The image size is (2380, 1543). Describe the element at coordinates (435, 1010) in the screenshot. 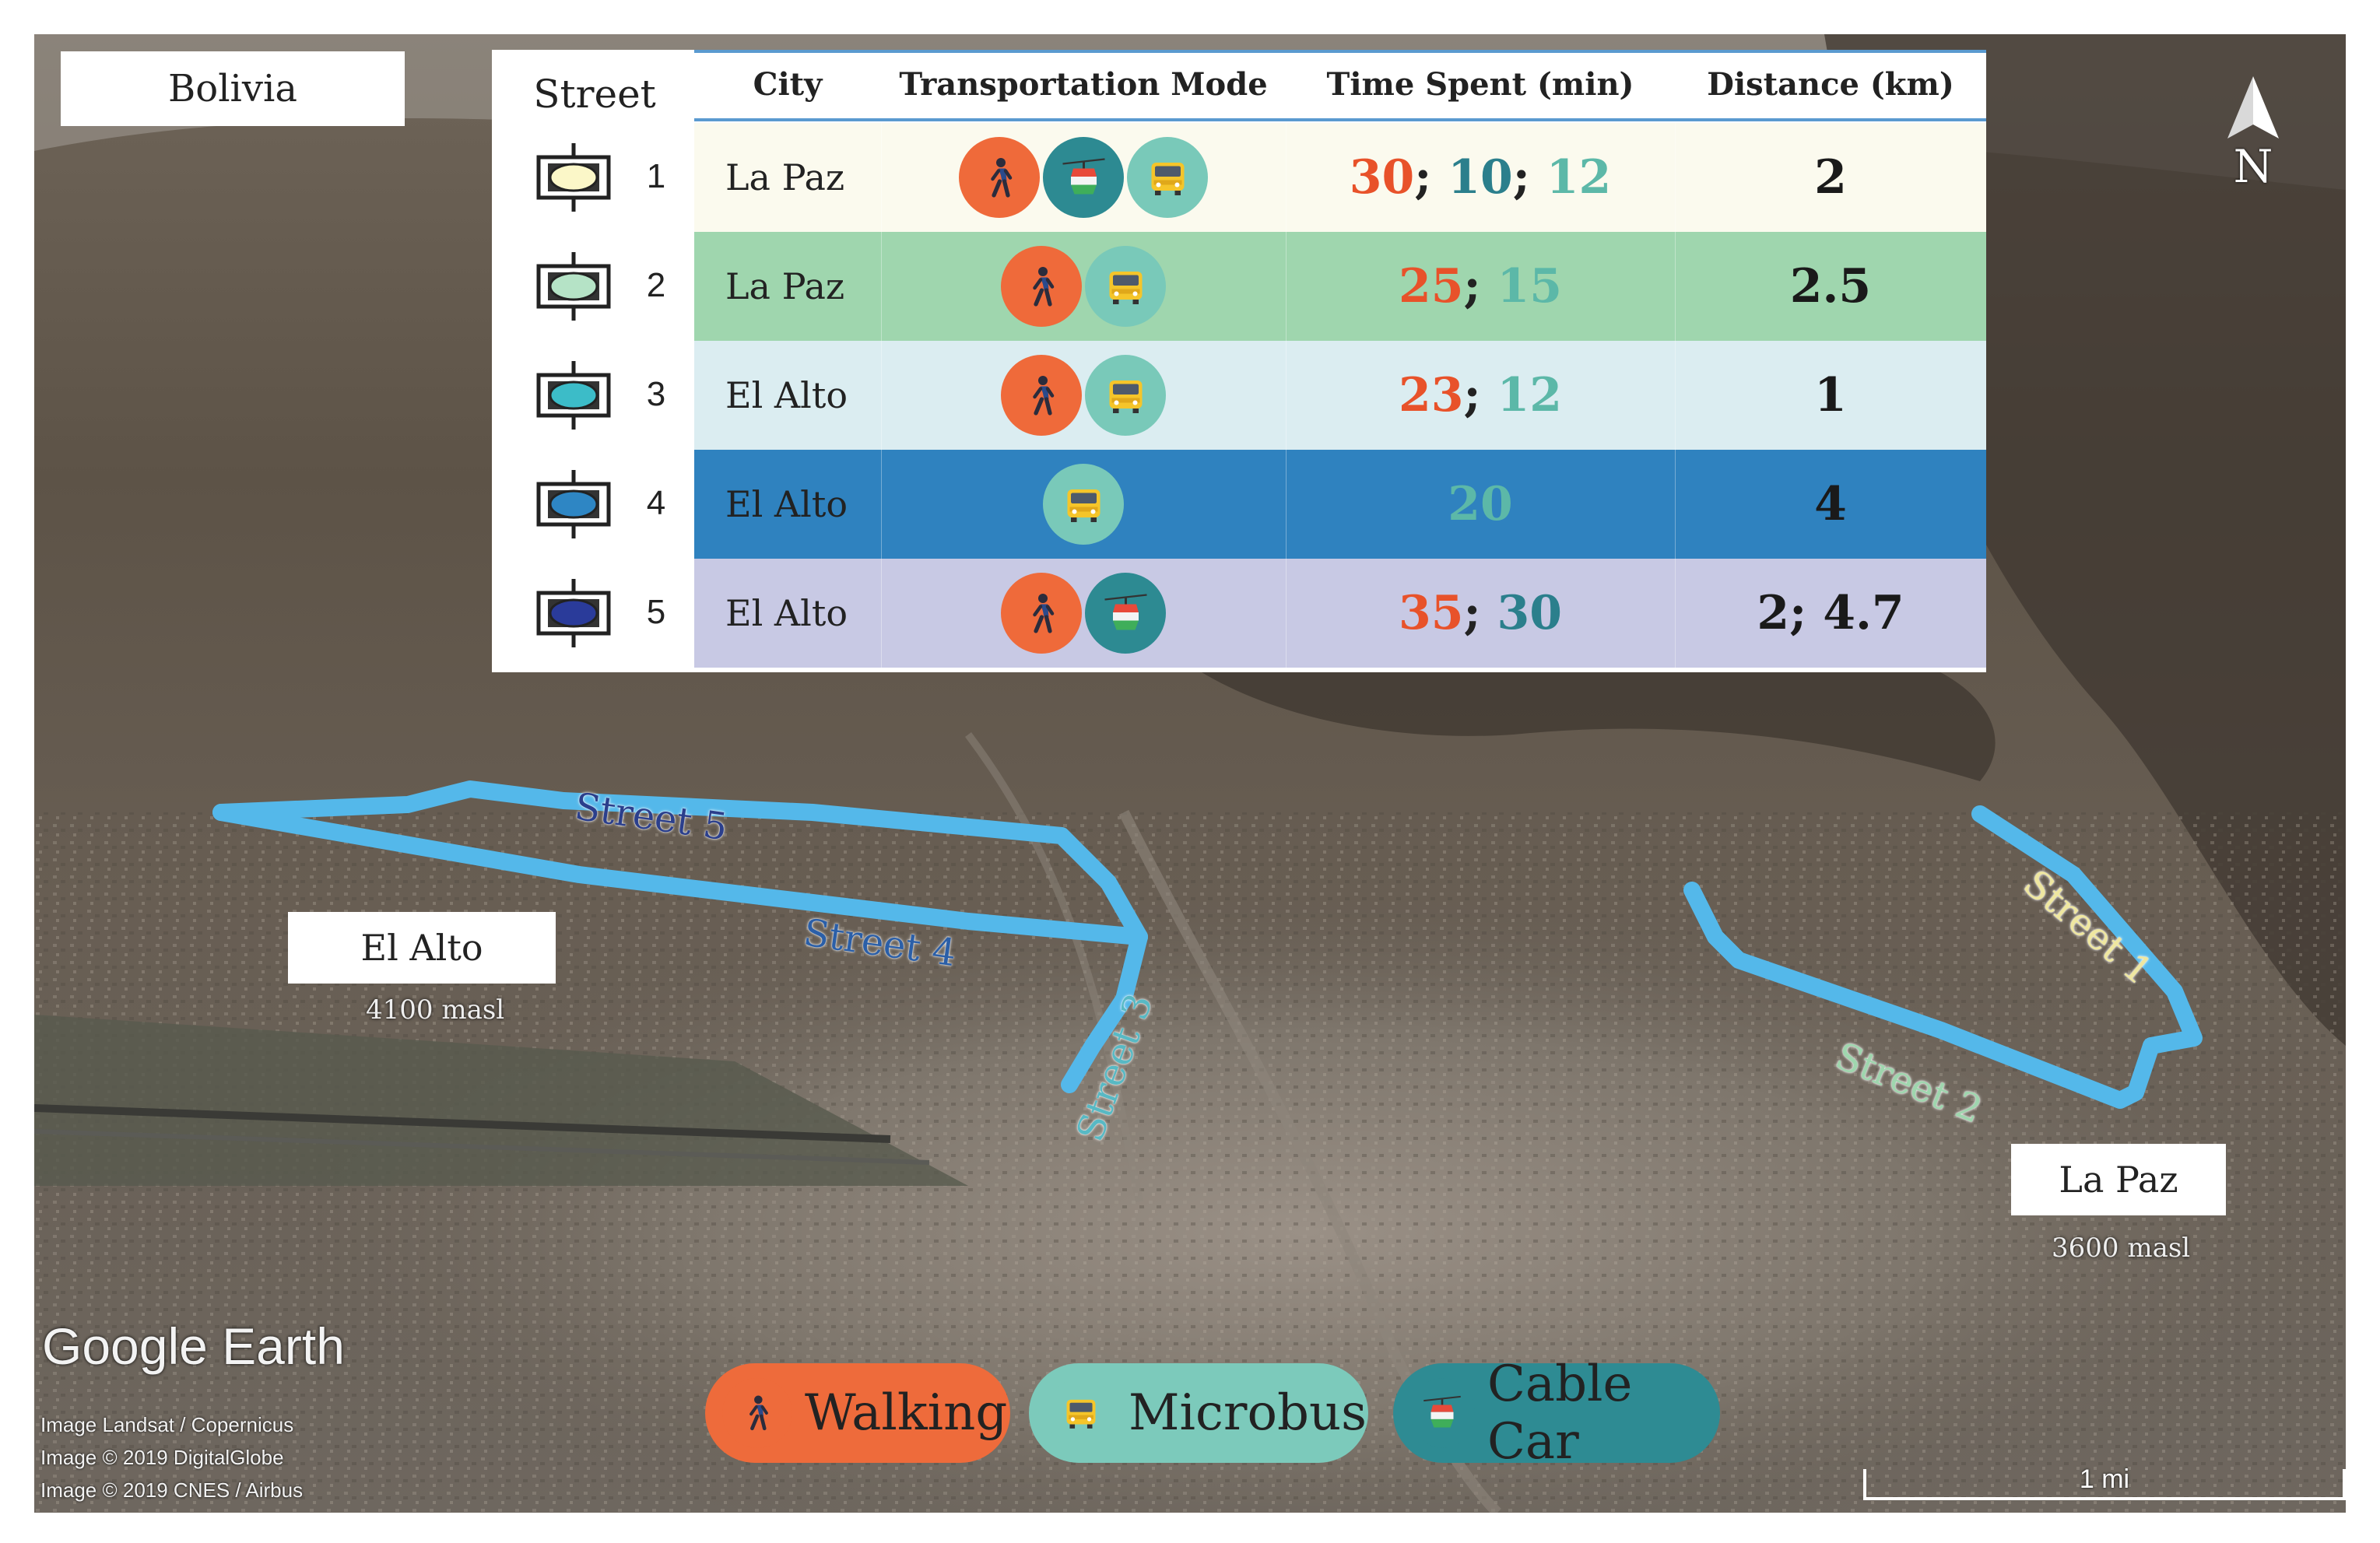

I see `elevation-el-alto: 4100 masl` at that location.